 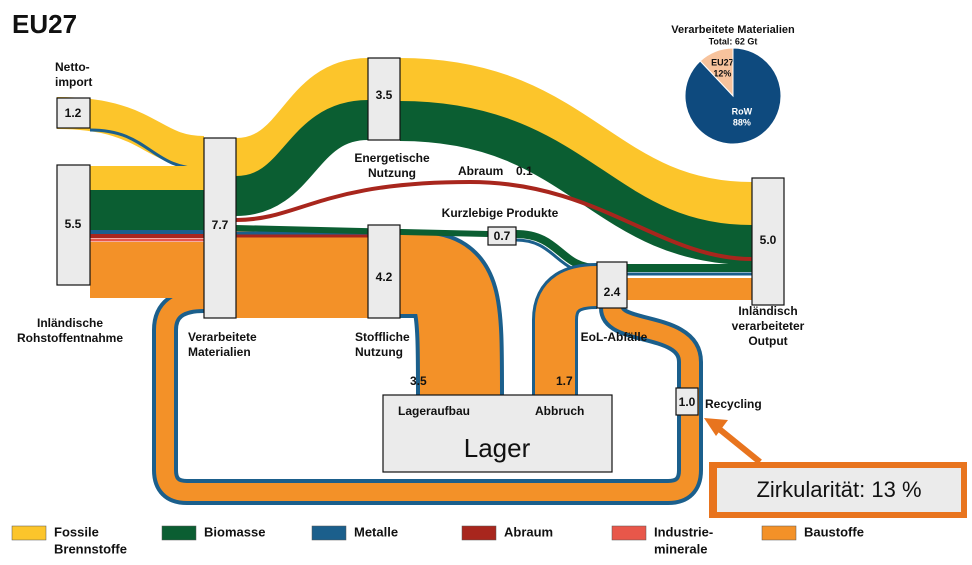 I want to click on node-label: Verarbeitete Materialien, so click(x=222, y=344).